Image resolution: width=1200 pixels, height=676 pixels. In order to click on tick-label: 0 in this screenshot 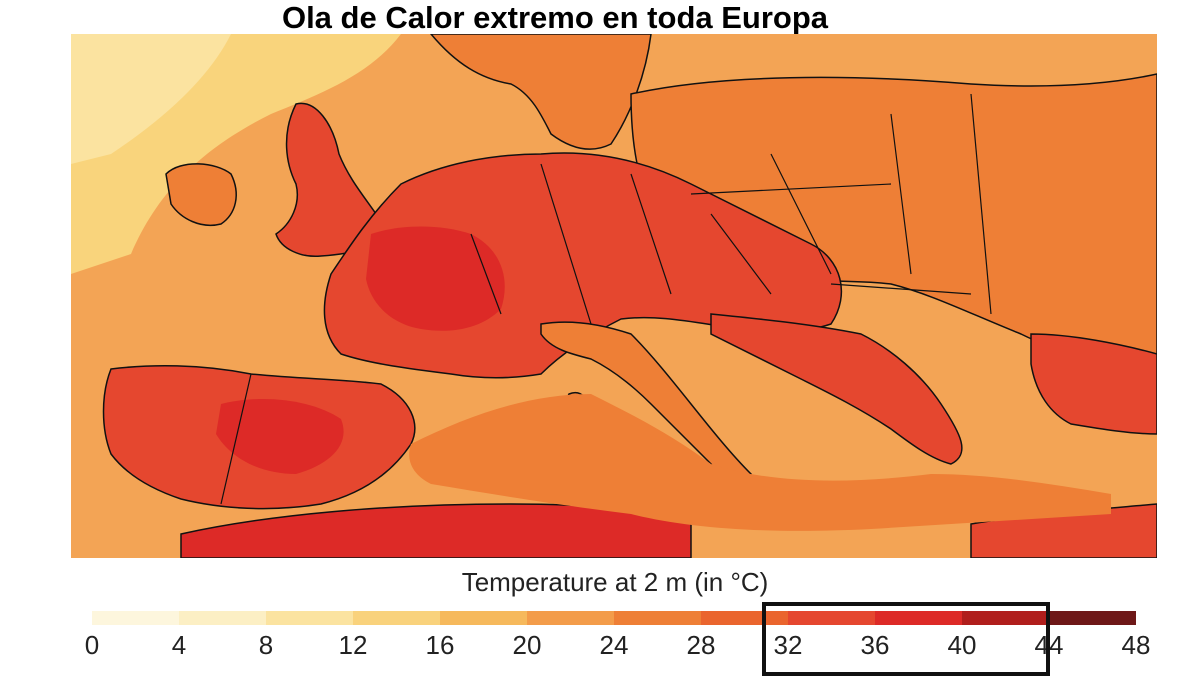, I will do `click(92, 645)`.